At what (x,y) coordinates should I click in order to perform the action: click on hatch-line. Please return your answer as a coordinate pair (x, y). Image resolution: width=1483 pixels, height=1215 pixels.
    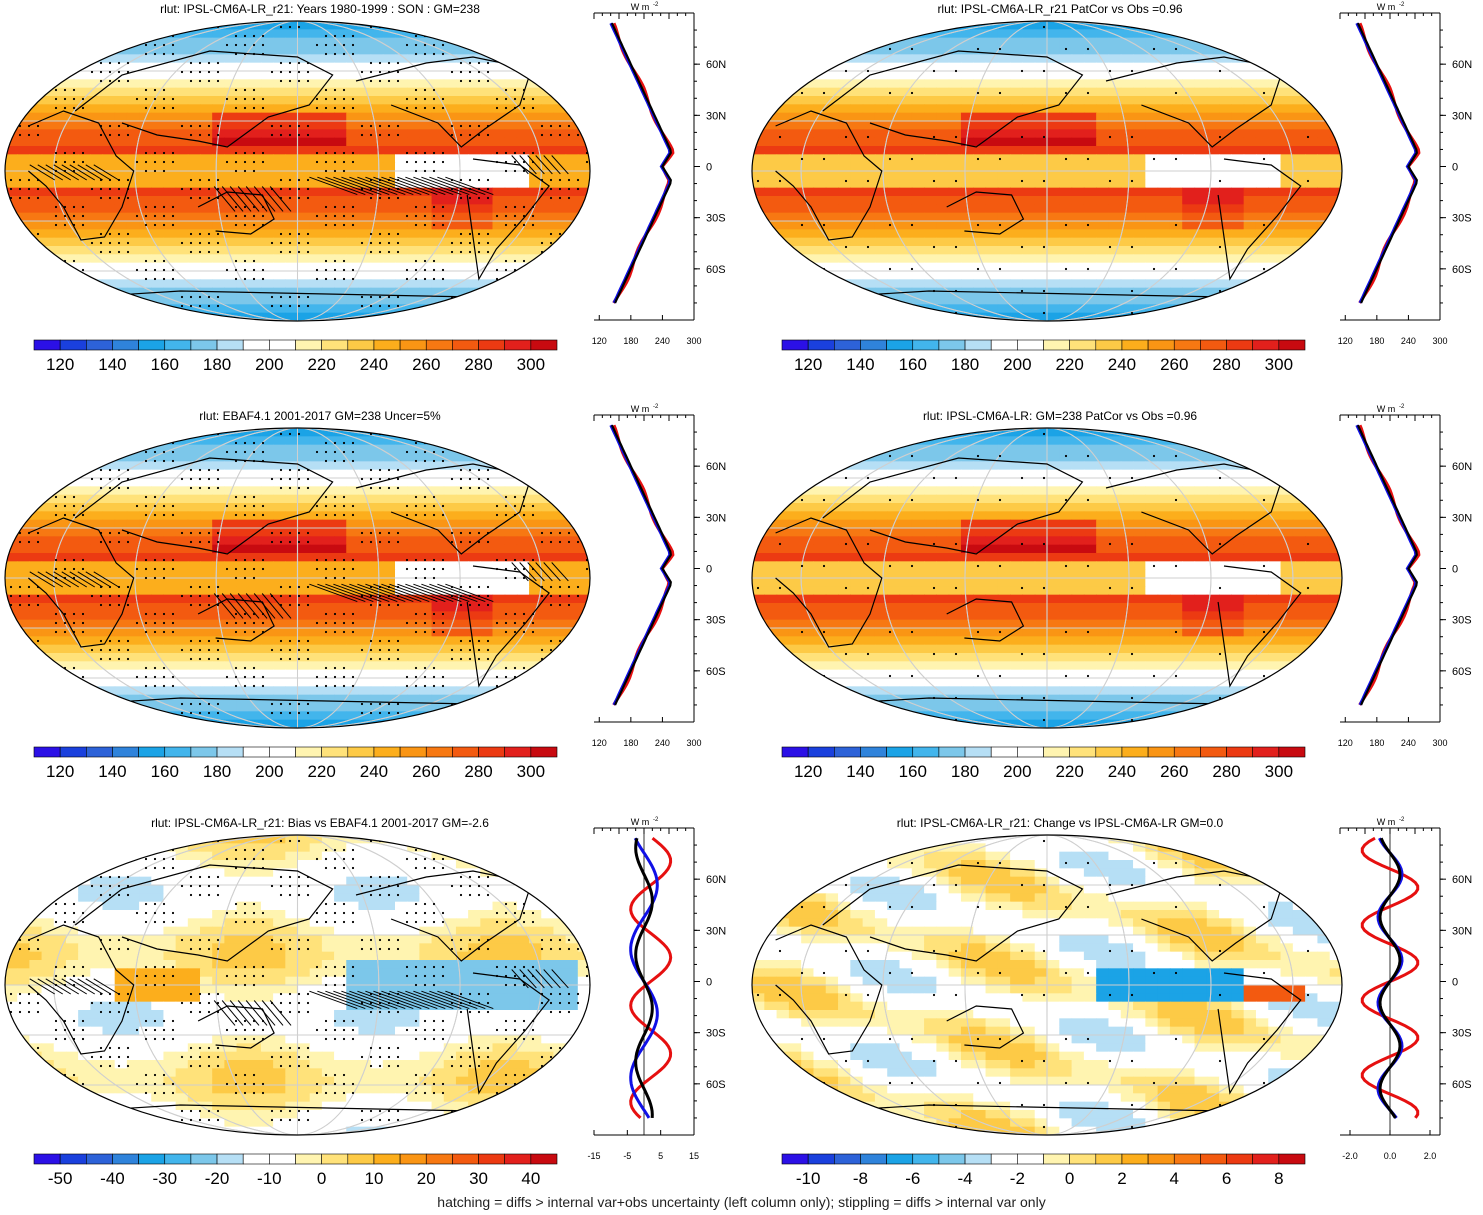
    Looking at the image, I should click on (341, 186).